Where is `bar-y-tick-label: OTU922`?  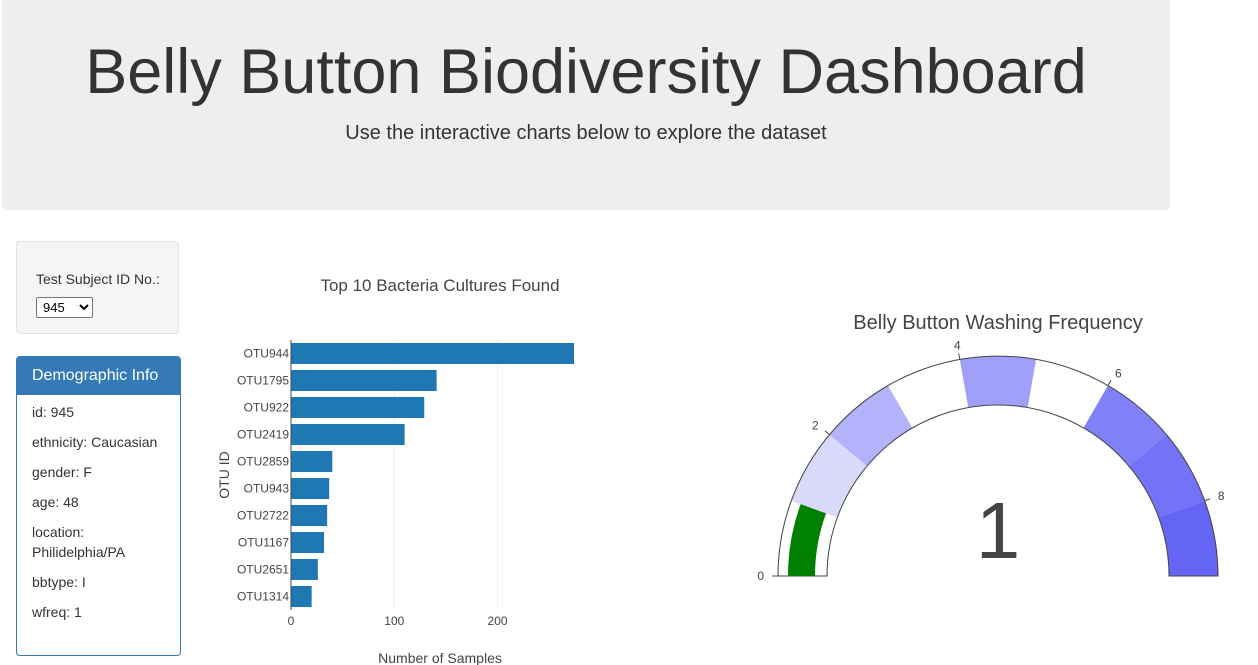 bar-y-tick-label: OTU922 is located at coordinates (267, 408).